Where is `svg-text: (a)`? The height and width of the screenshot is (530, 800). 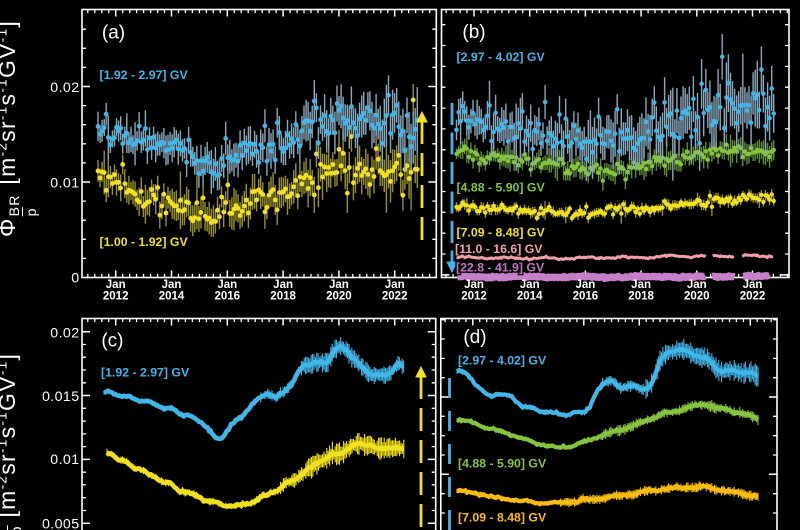
svg-text: (a) is located at coordinates (113, 33).